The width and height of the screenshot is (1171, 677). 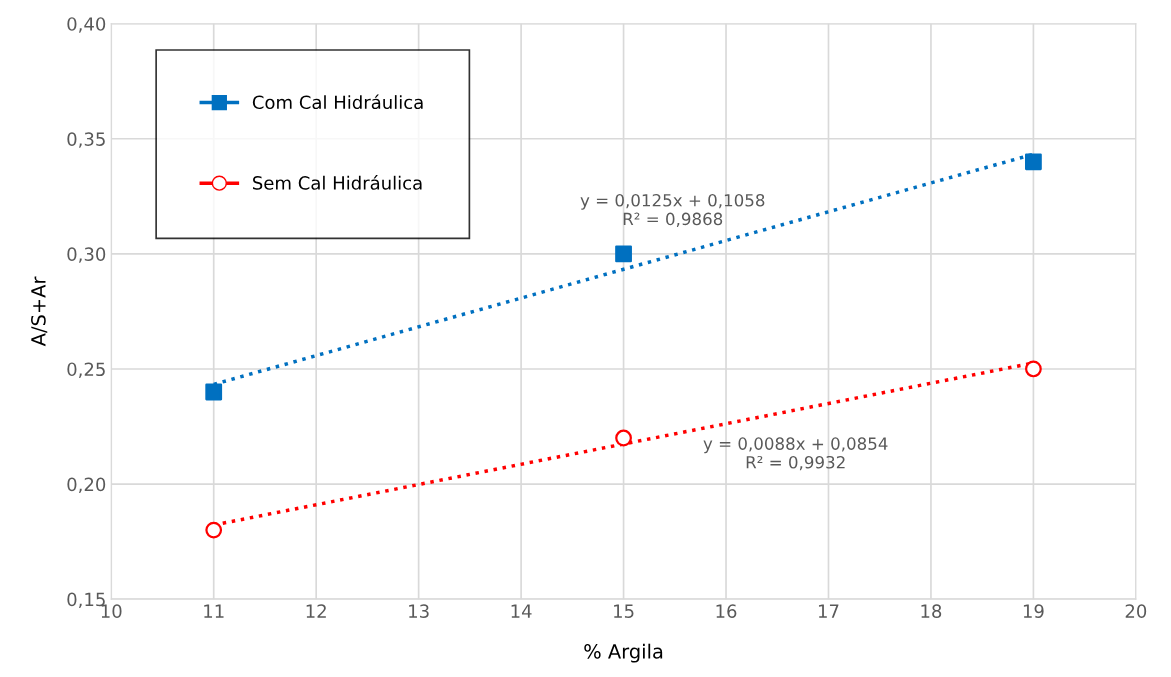 What do you see at coordinates (86, 485) in the screenshot?
I see `y-tick-label: 0,20` at bounding box center [86, 485].